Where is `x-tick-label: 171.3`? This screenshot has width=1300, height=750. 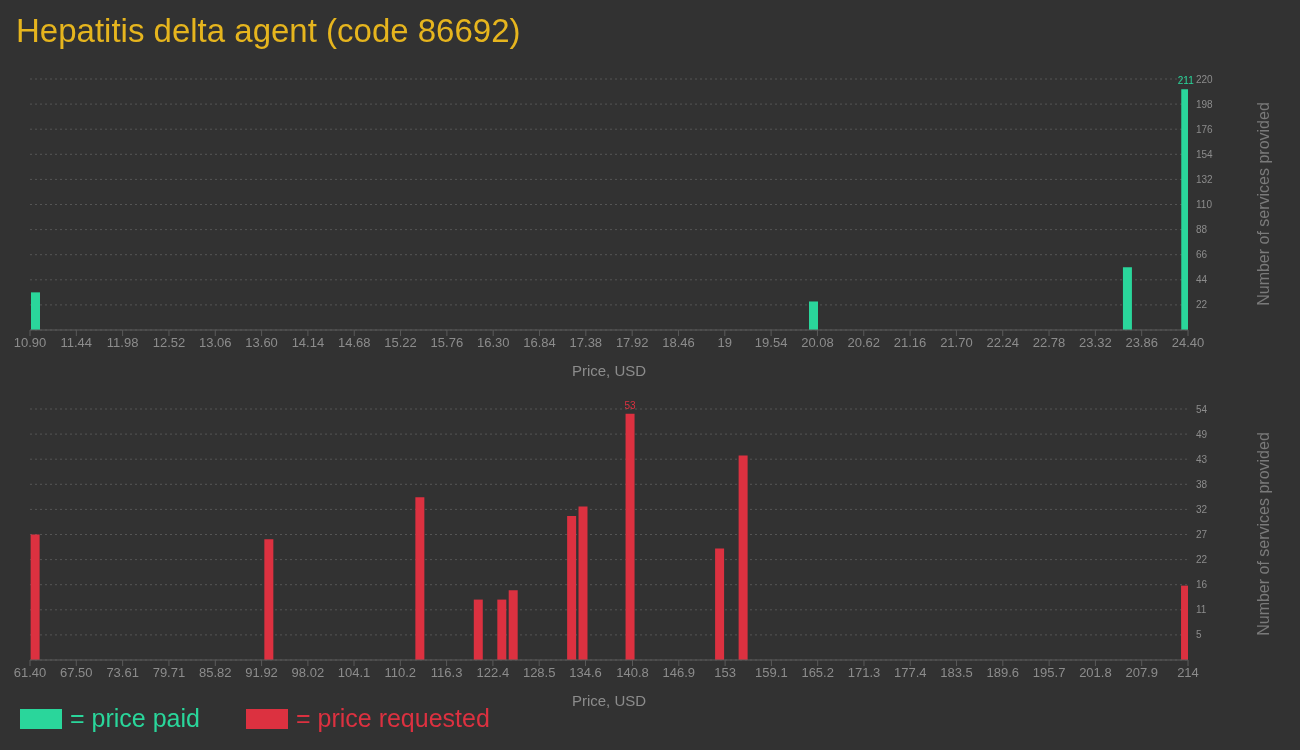 x-tick-label: 171.3 is located at coordinates (864, 673).